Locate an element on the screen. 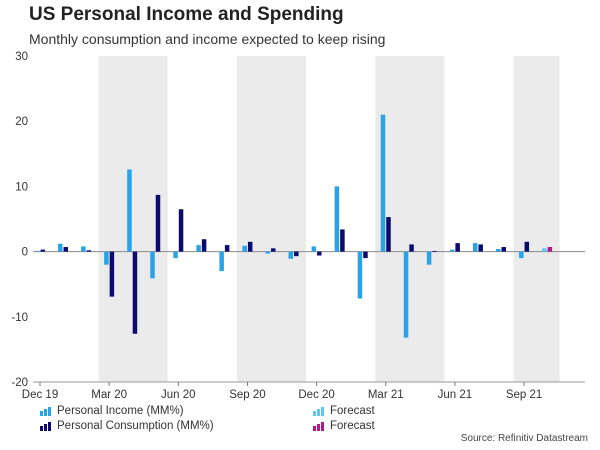  legend-label-personal-income: Personal Income (MM%) is located at coordinates (120, 411).